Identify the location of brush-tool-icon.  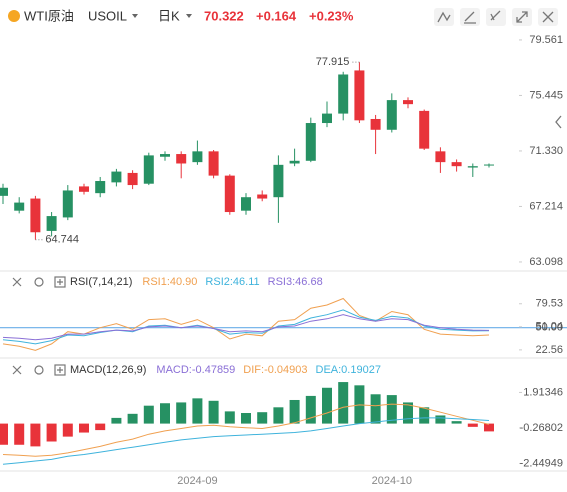
(495, 15).